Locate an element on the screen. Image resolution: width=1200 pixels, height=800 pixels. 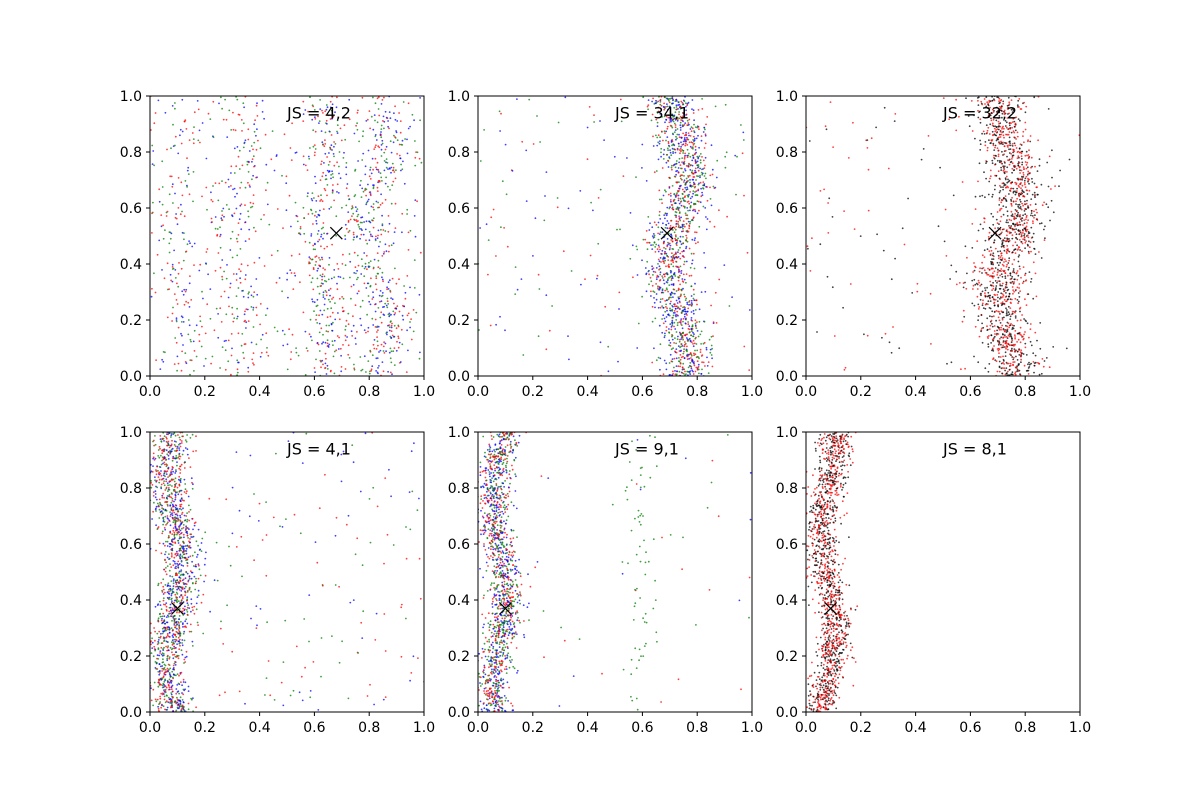
y-tick-label: 0.2 is located at coordinates (787, 321).